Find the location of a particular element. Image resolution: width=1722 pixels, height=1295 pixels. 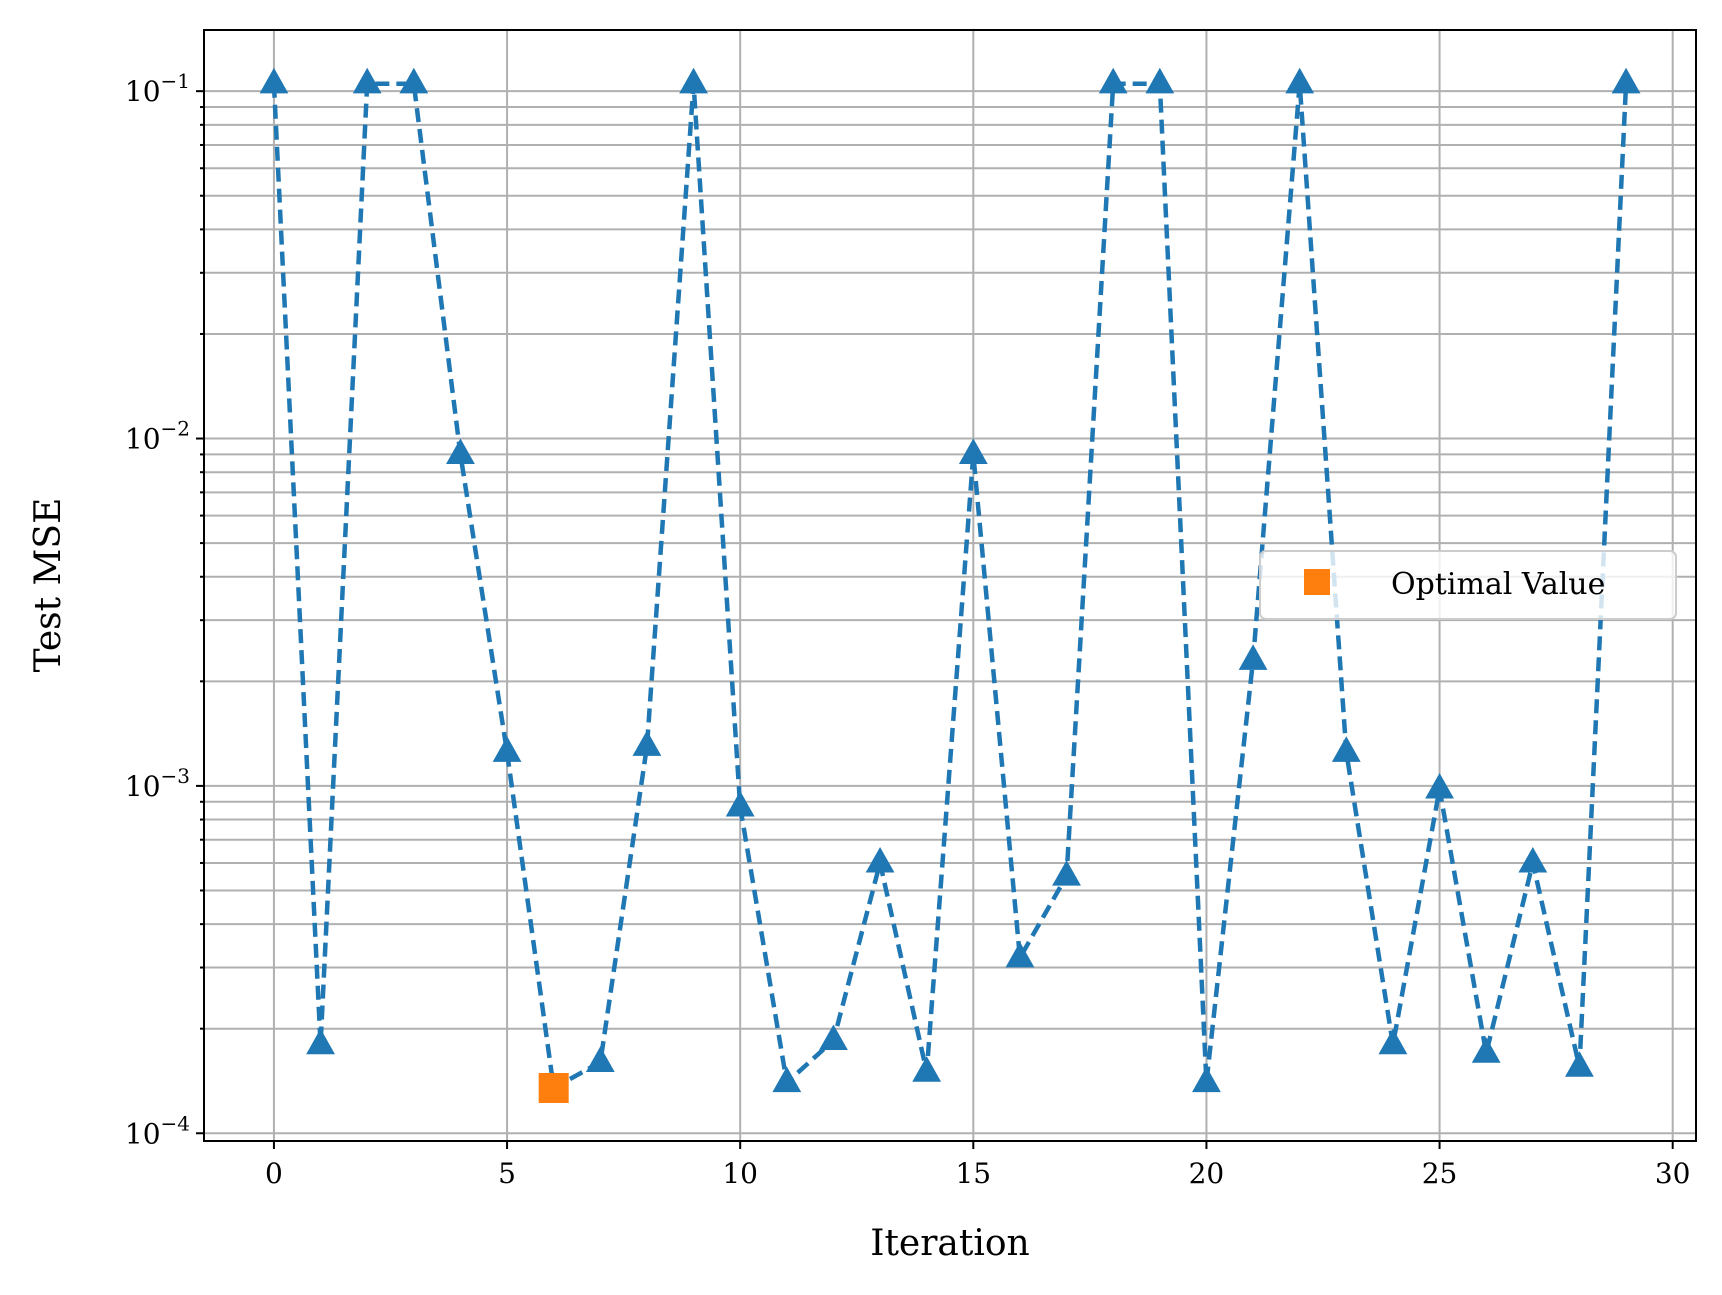

y-tick-label: 10⁻¹ is located at coordinates (157, 88).